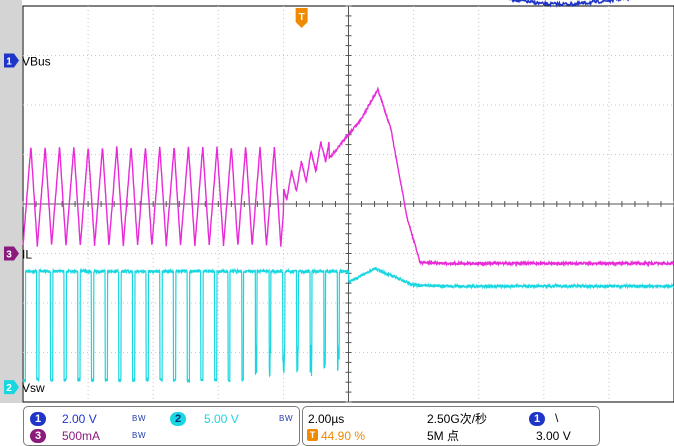 This screenshot has width=674, height=446. Describe the element at coordinates (36, 61) in the screenshot. I see `ch1-marker-label: VBus` at that location.